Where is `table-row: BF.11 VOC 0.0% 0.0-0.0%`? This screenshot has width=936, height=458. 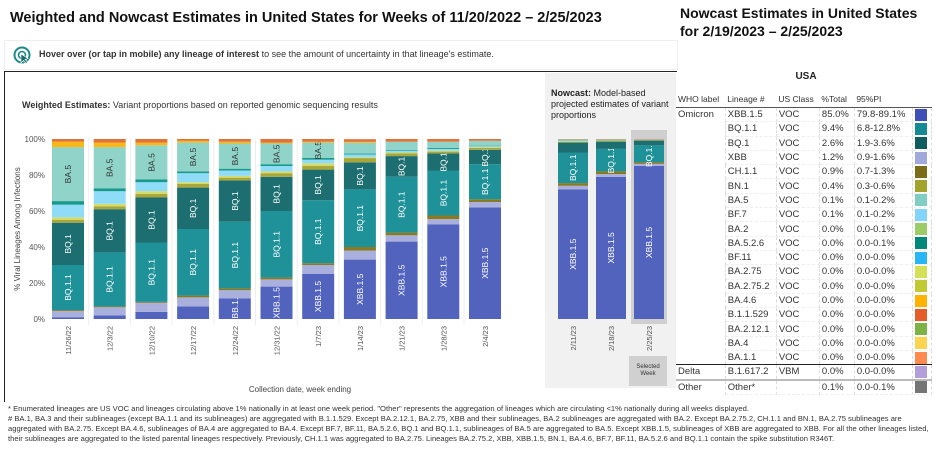 table-row: BF.11 VOC 0.0% 0.0-0.0% is located at coordinates (804, 258).